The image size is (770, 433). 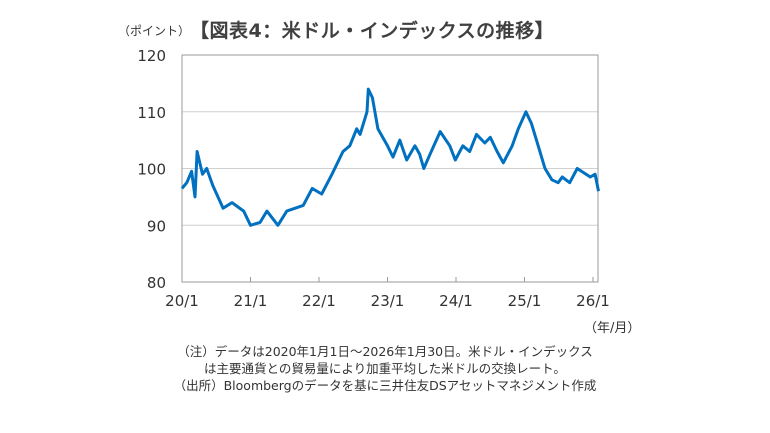 What do you see at coordinates (385, 351) in the screenshot?
I see `note-line-1: （注）データは2020年1月1日～2026年1月30日。米ドル・インデックス` at bounding box center [385, 351].